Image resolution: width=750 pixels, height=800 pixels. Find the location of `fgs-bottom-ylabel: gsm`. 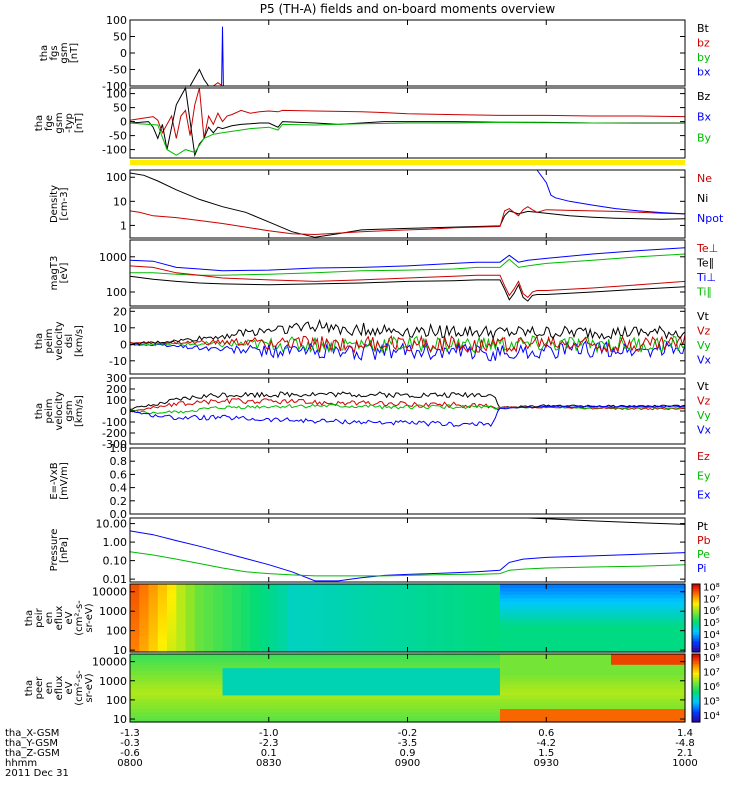

fgs-bottom-ylabel: gsm is located at coordinates (59, 122).